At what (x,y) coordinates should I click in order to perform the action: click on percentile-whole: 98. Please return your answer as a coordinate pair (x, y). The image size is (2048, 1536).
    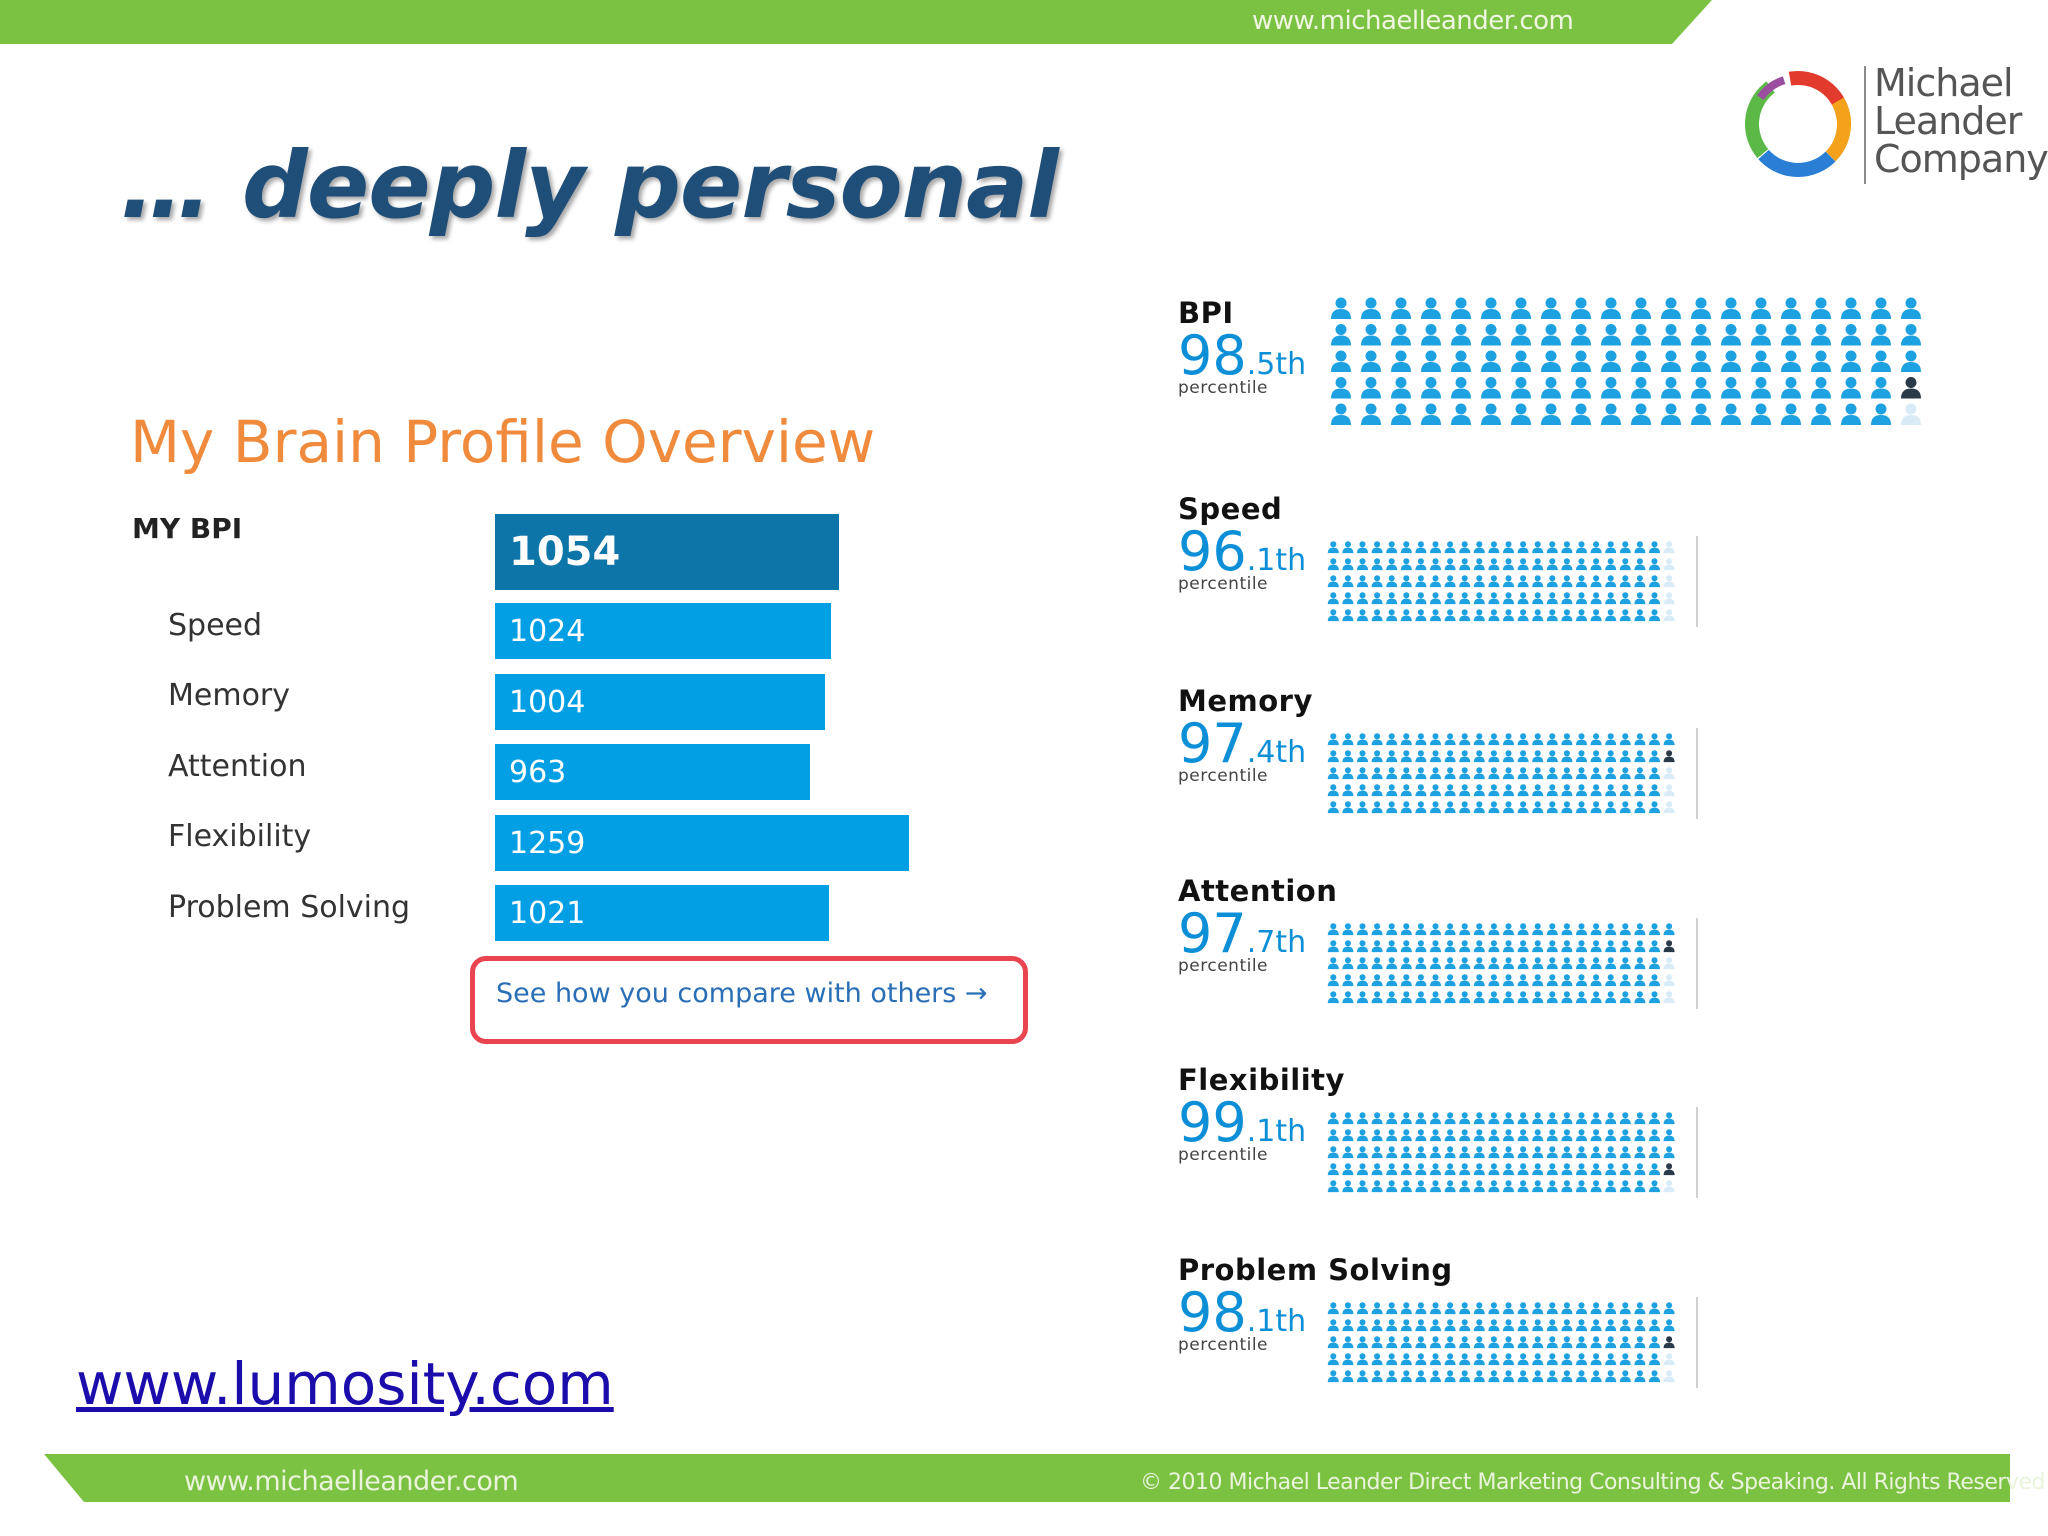
    Looking at the image, I should click on (1212, 355).